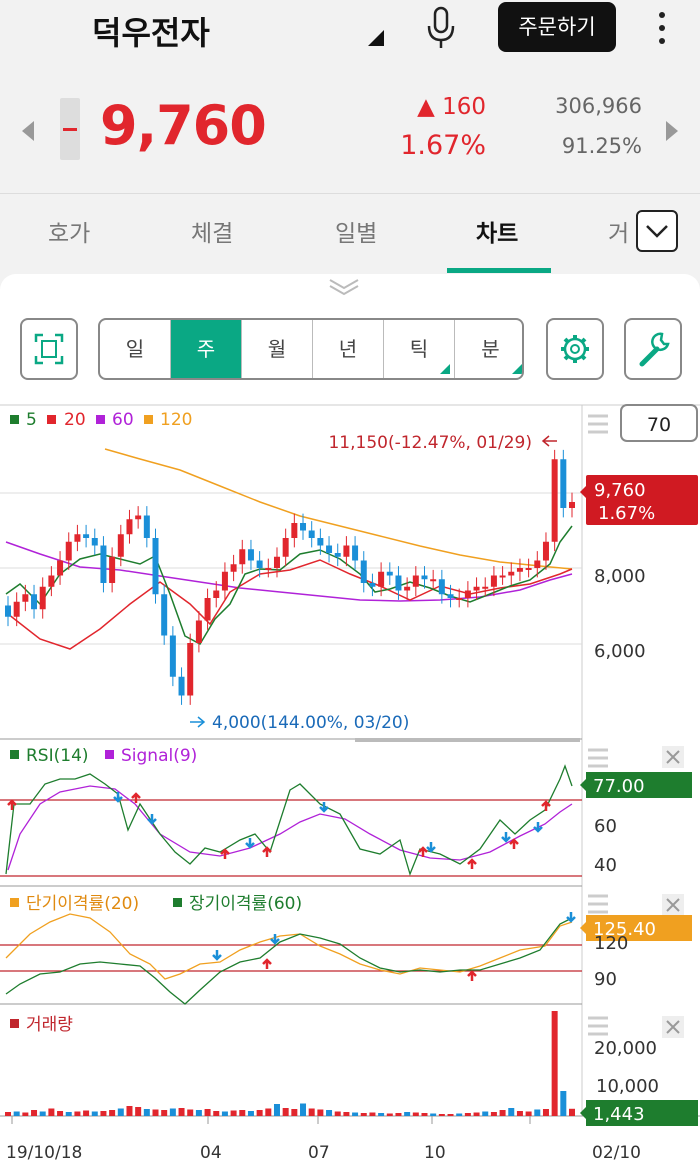 The height and width of the screenshot is (1171, 700). I want to click on settings-button, so click(575, 349).